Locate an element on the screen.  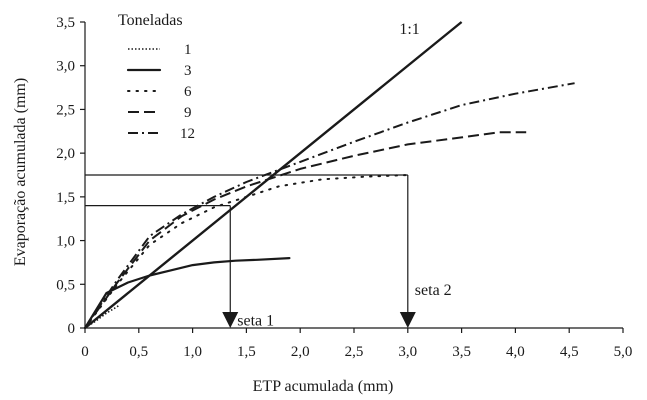
annotation-seta-1-arrowhead is located at coordinates (230, 320).